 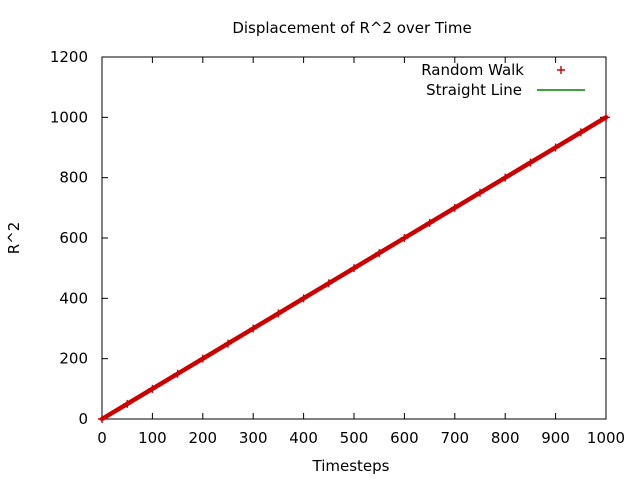 What do you see at coordinates (454, 438) in the screenshot?
I see `x-tick-label: 700` at bounding box center [454, 438].